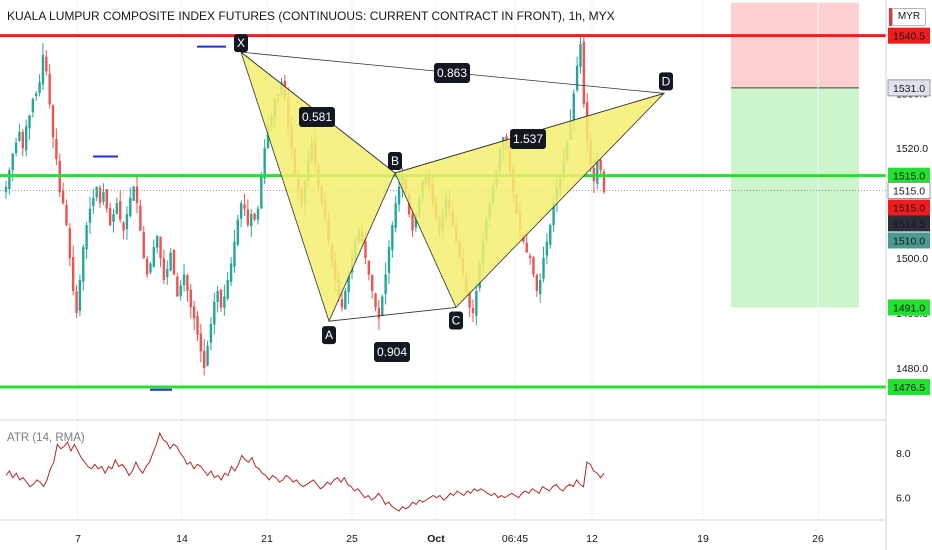 This screenshot has width=932, height=550. I want to click on x-tick-label: 7, so click(78, 539).